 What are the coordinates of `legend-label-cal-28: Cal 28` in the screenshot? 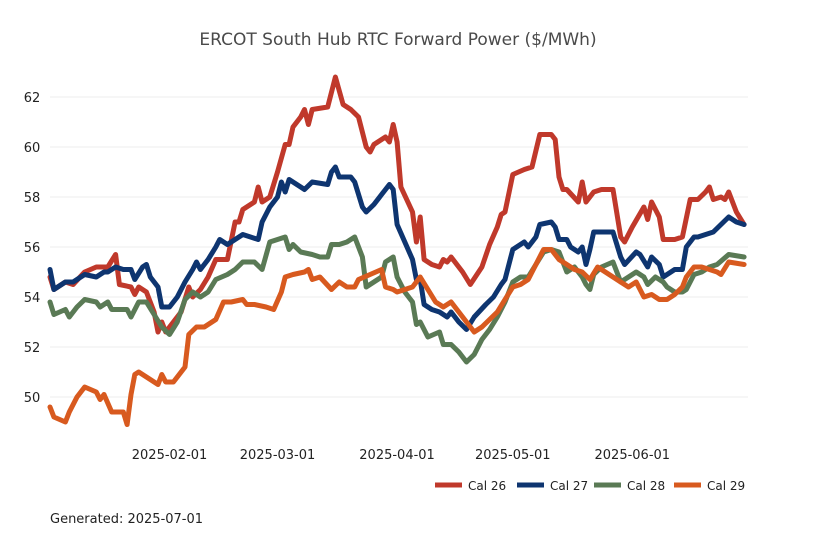 It's located at (646, 486).